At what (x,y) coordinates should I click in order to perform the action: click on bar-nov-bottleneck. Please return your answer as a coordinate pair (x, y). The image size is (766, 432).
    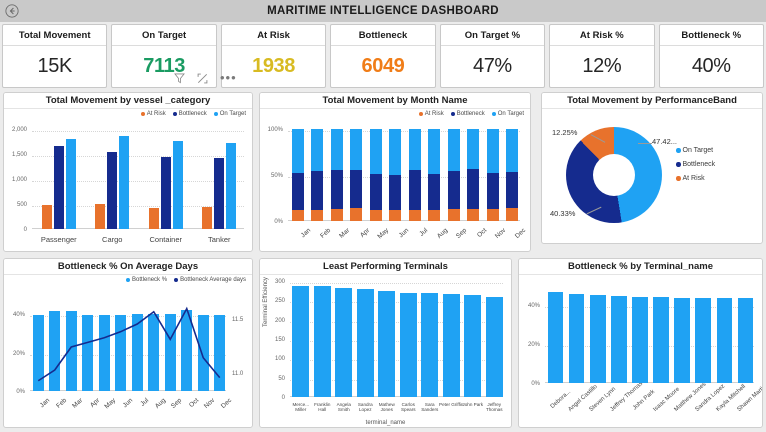
    Looking at the image, I should click on (492, 191).